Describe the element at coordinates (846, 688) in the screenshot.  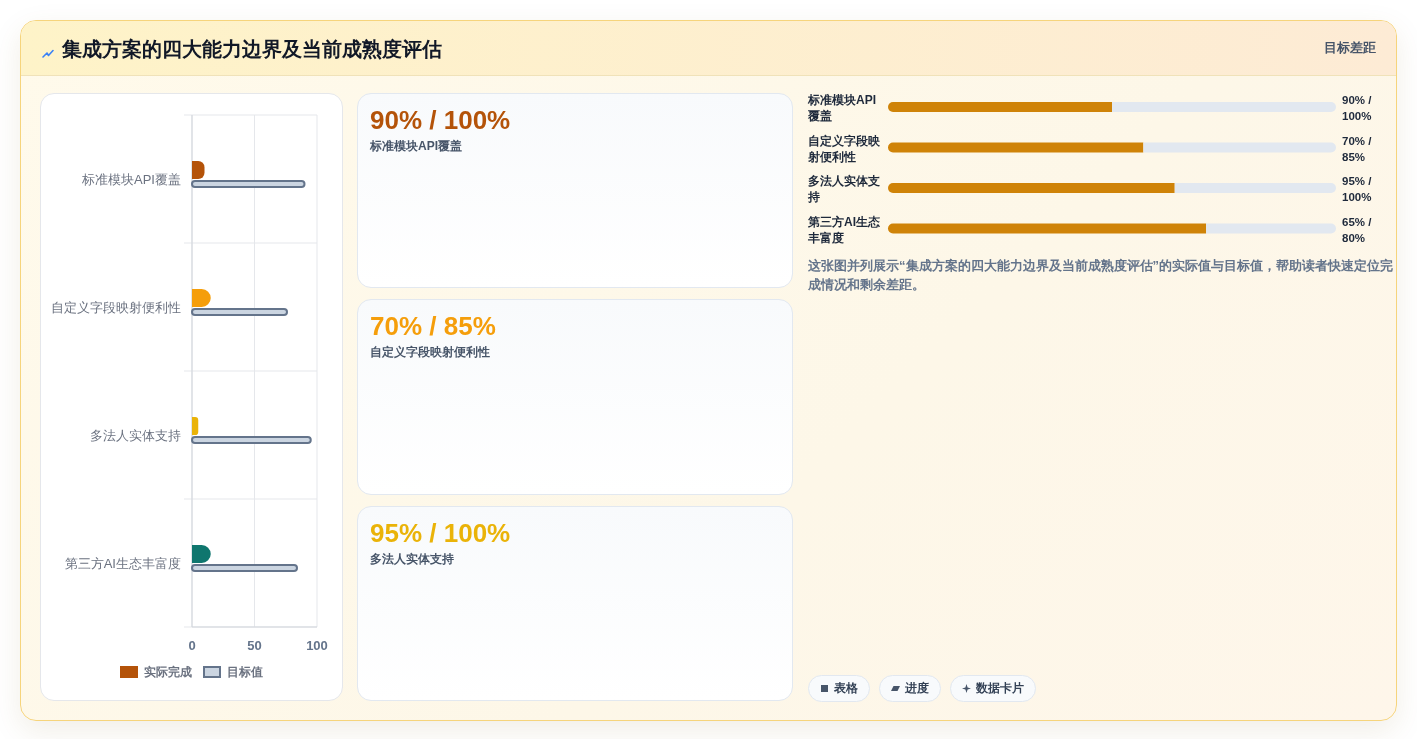
I see `text: 表格` at that location.